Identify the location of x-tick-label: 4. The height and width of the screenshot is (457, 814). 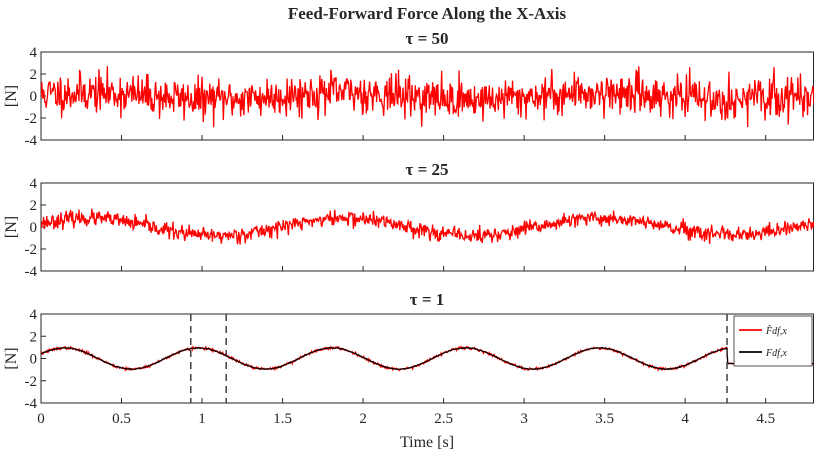
(685, 419).